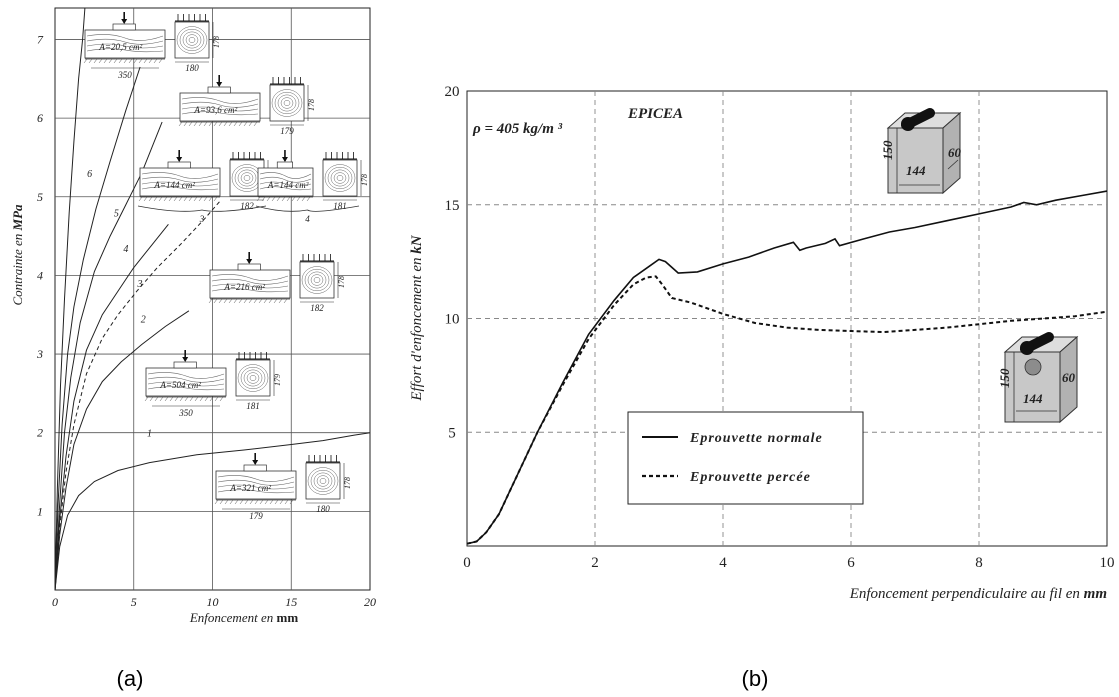 This screenshot has width=1119, height=697. Describe the element at coordinates (250, 488) in the screenshot. I see `svg-text: A=321 cm²` at that location.